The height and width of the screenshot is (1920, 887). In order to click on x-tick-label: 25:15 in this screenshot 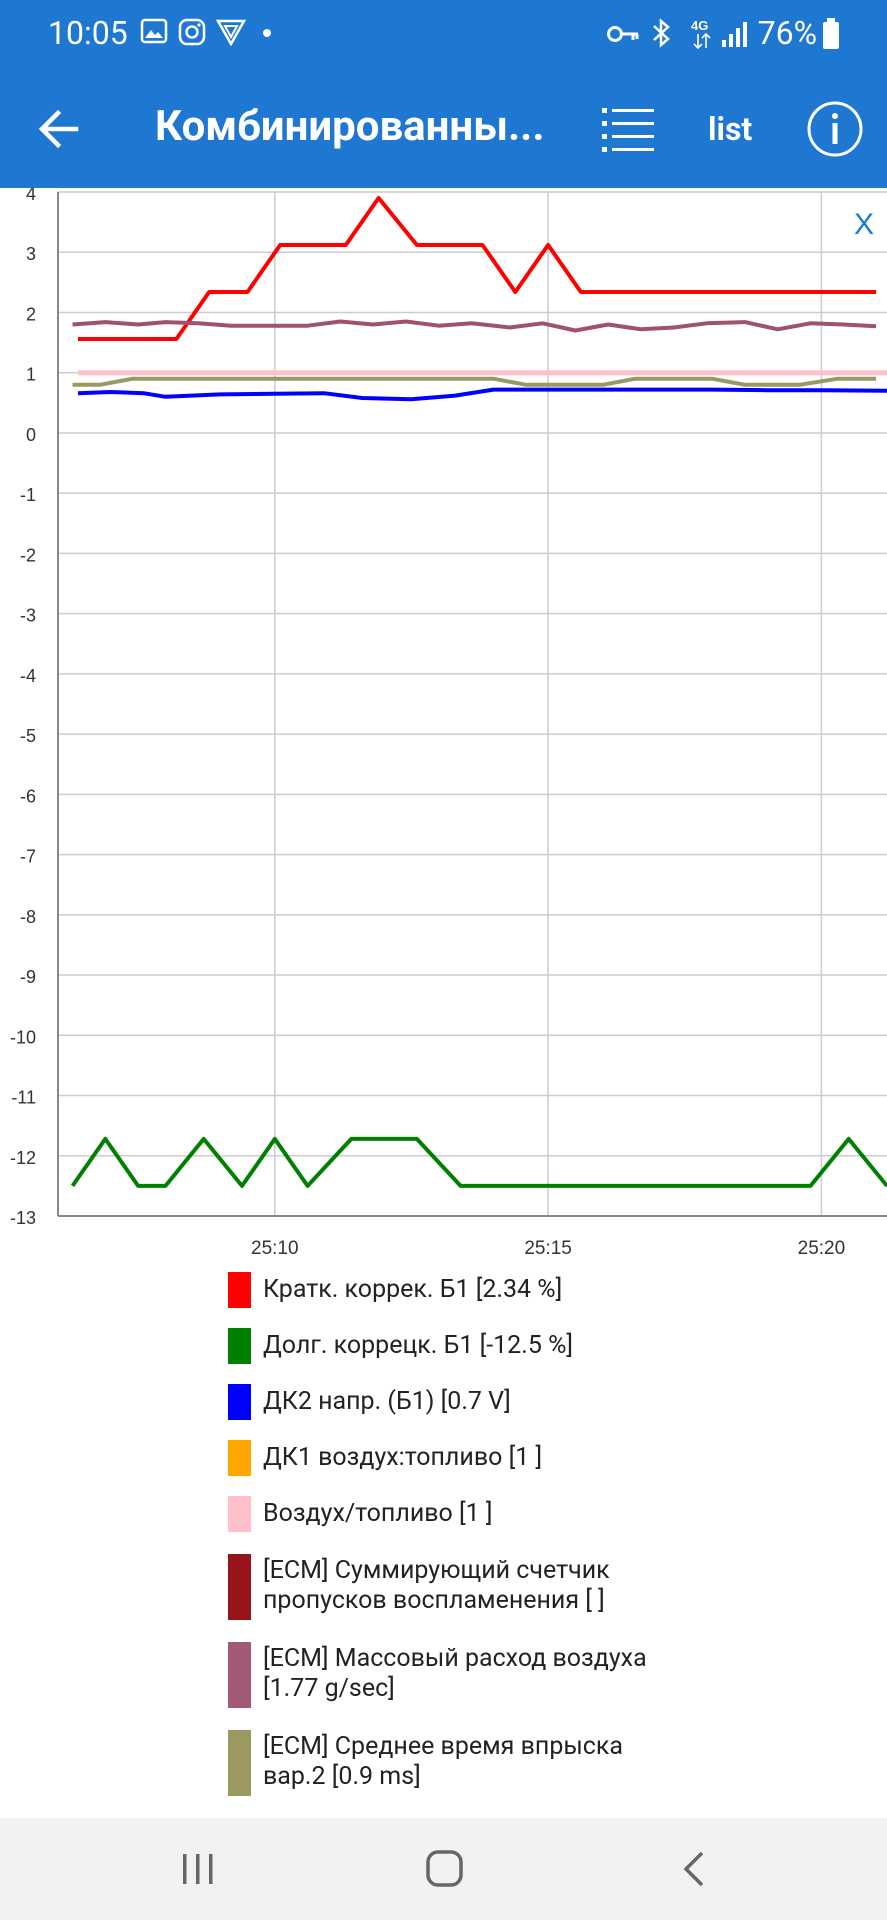, I will do `click(548, 1248)`.